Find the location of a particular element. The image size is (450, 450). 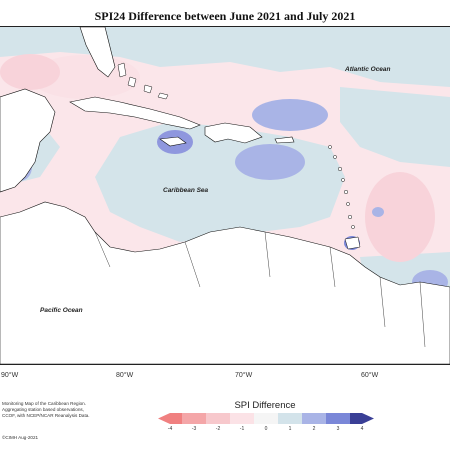

land-yucatan is located at coordinates (28, 140).